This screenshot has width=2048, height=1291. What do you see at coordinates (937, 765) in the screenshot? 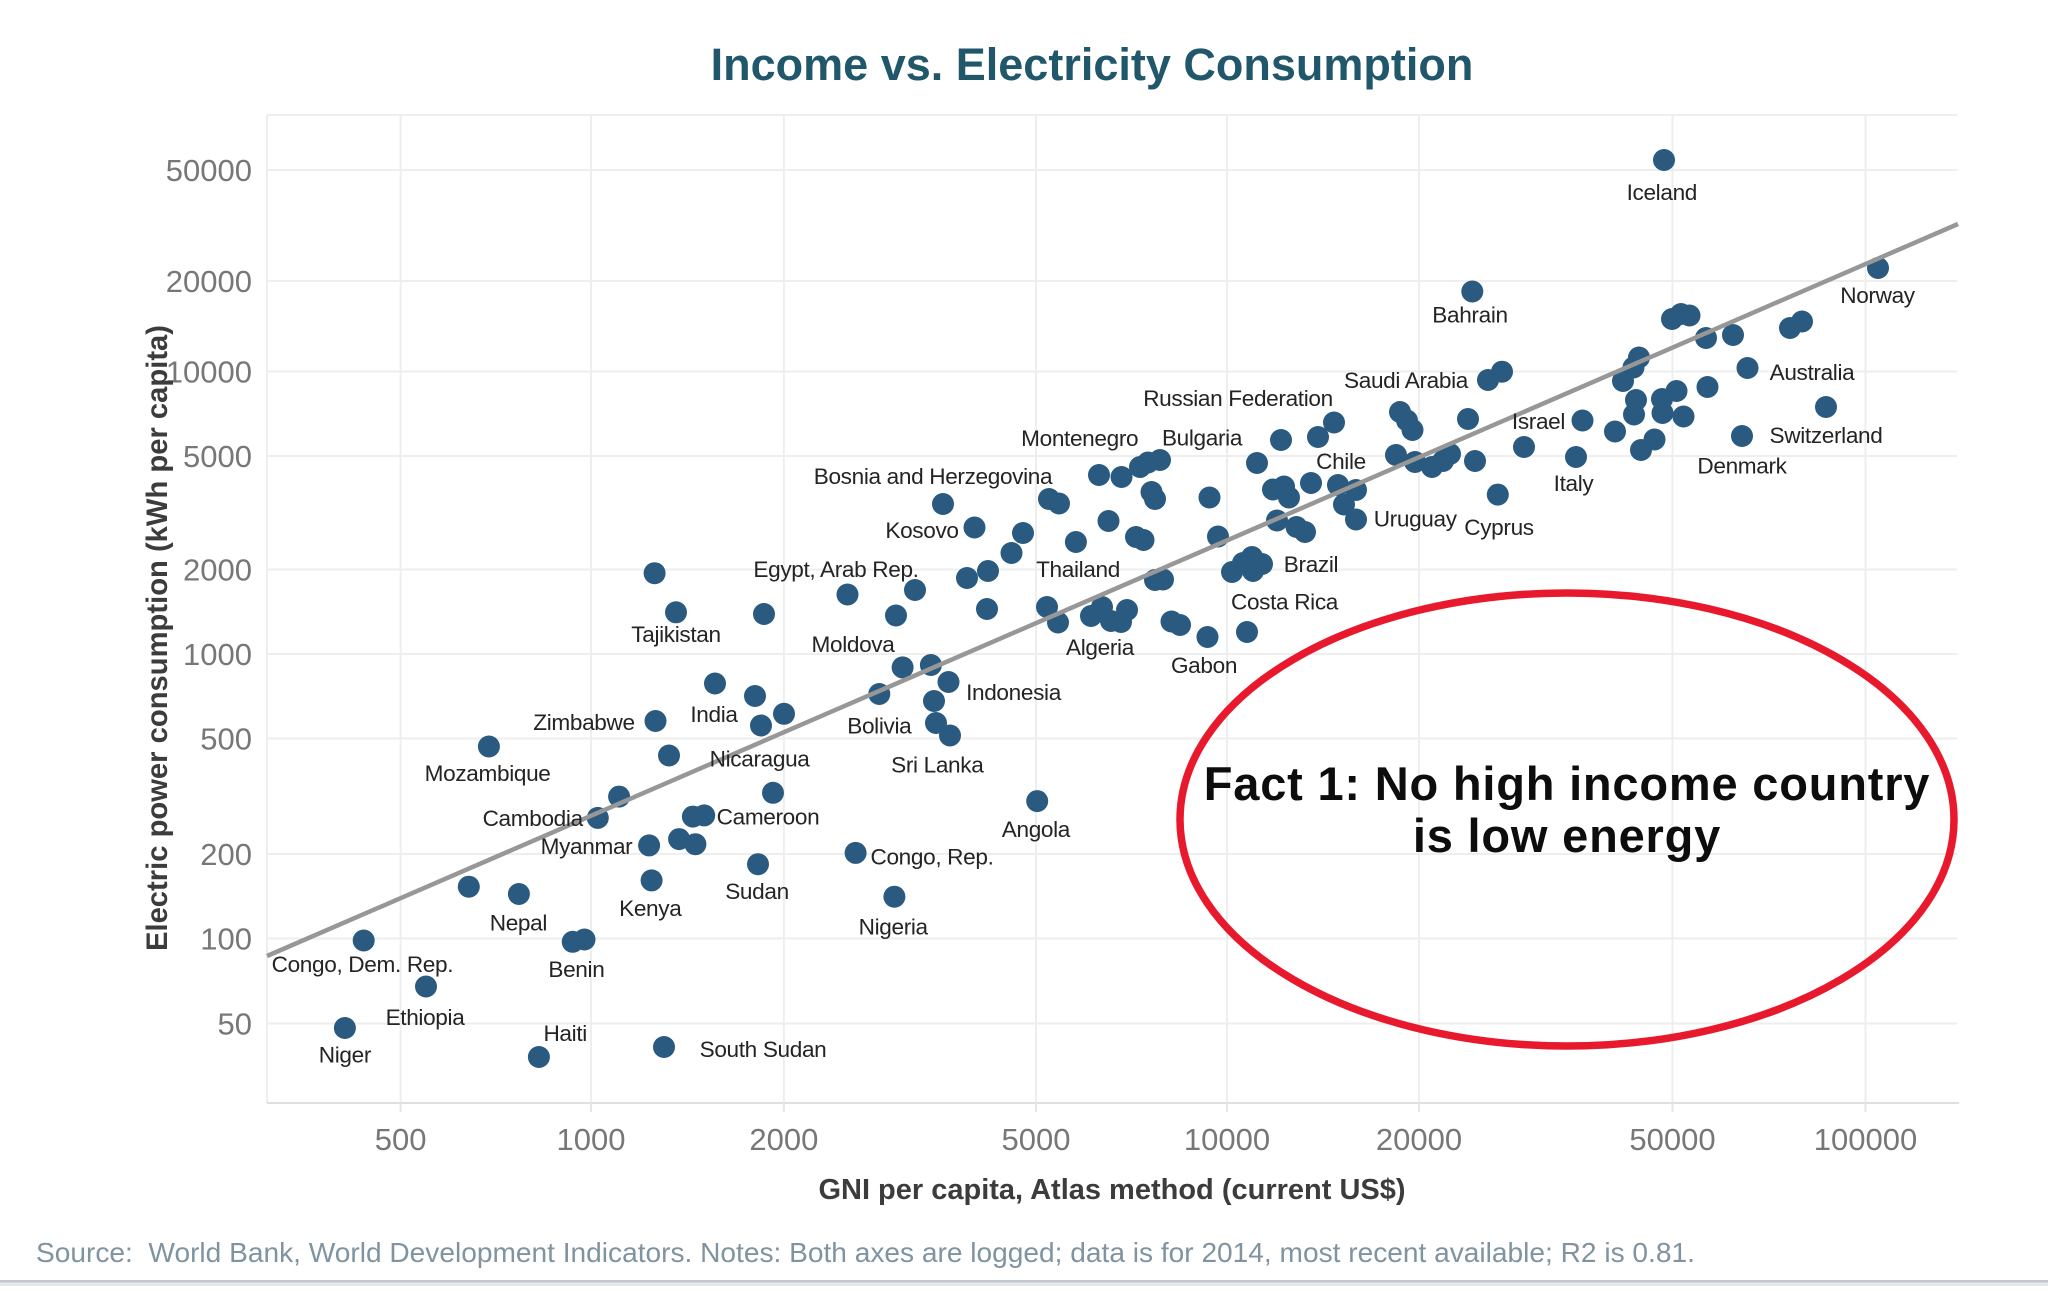
I see `svg-text: Sri Lanka` at bounding box center [937, 765].